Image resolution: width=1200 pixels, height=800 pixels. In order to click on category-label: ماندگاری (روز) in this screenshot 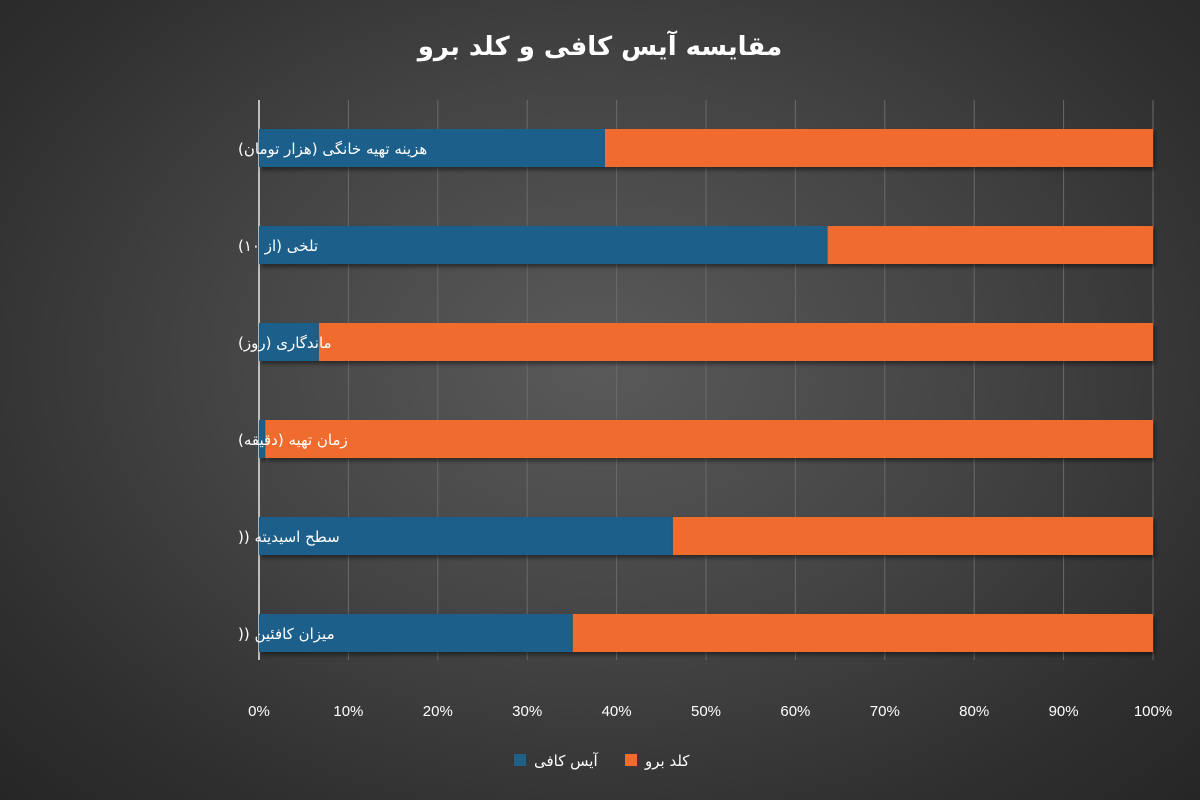, I will do `click(285, 343)`.